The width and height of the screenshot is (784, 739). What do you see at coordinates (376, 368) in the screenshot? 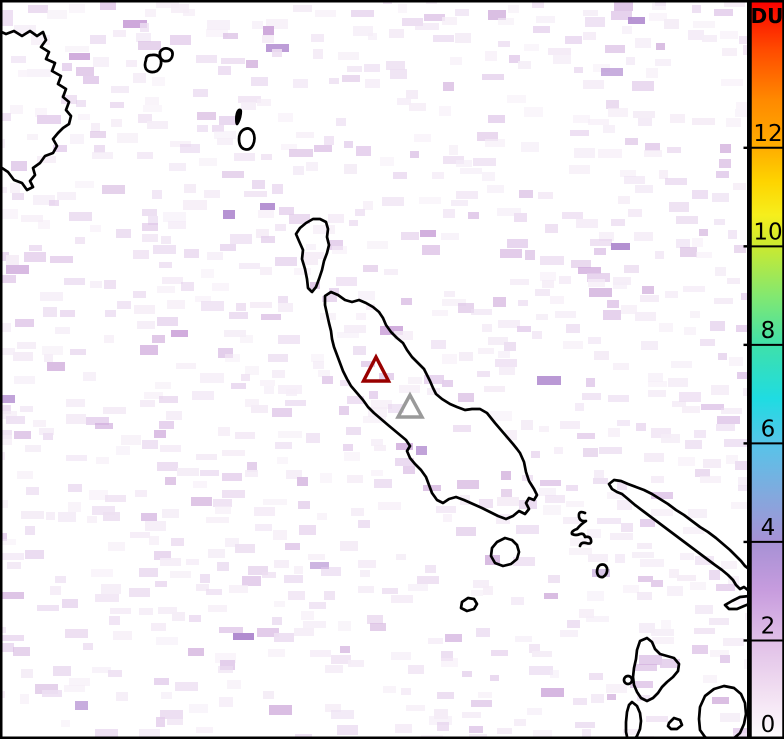
I see `volcano-marker-dark-red` at bounding box center [376, 368].